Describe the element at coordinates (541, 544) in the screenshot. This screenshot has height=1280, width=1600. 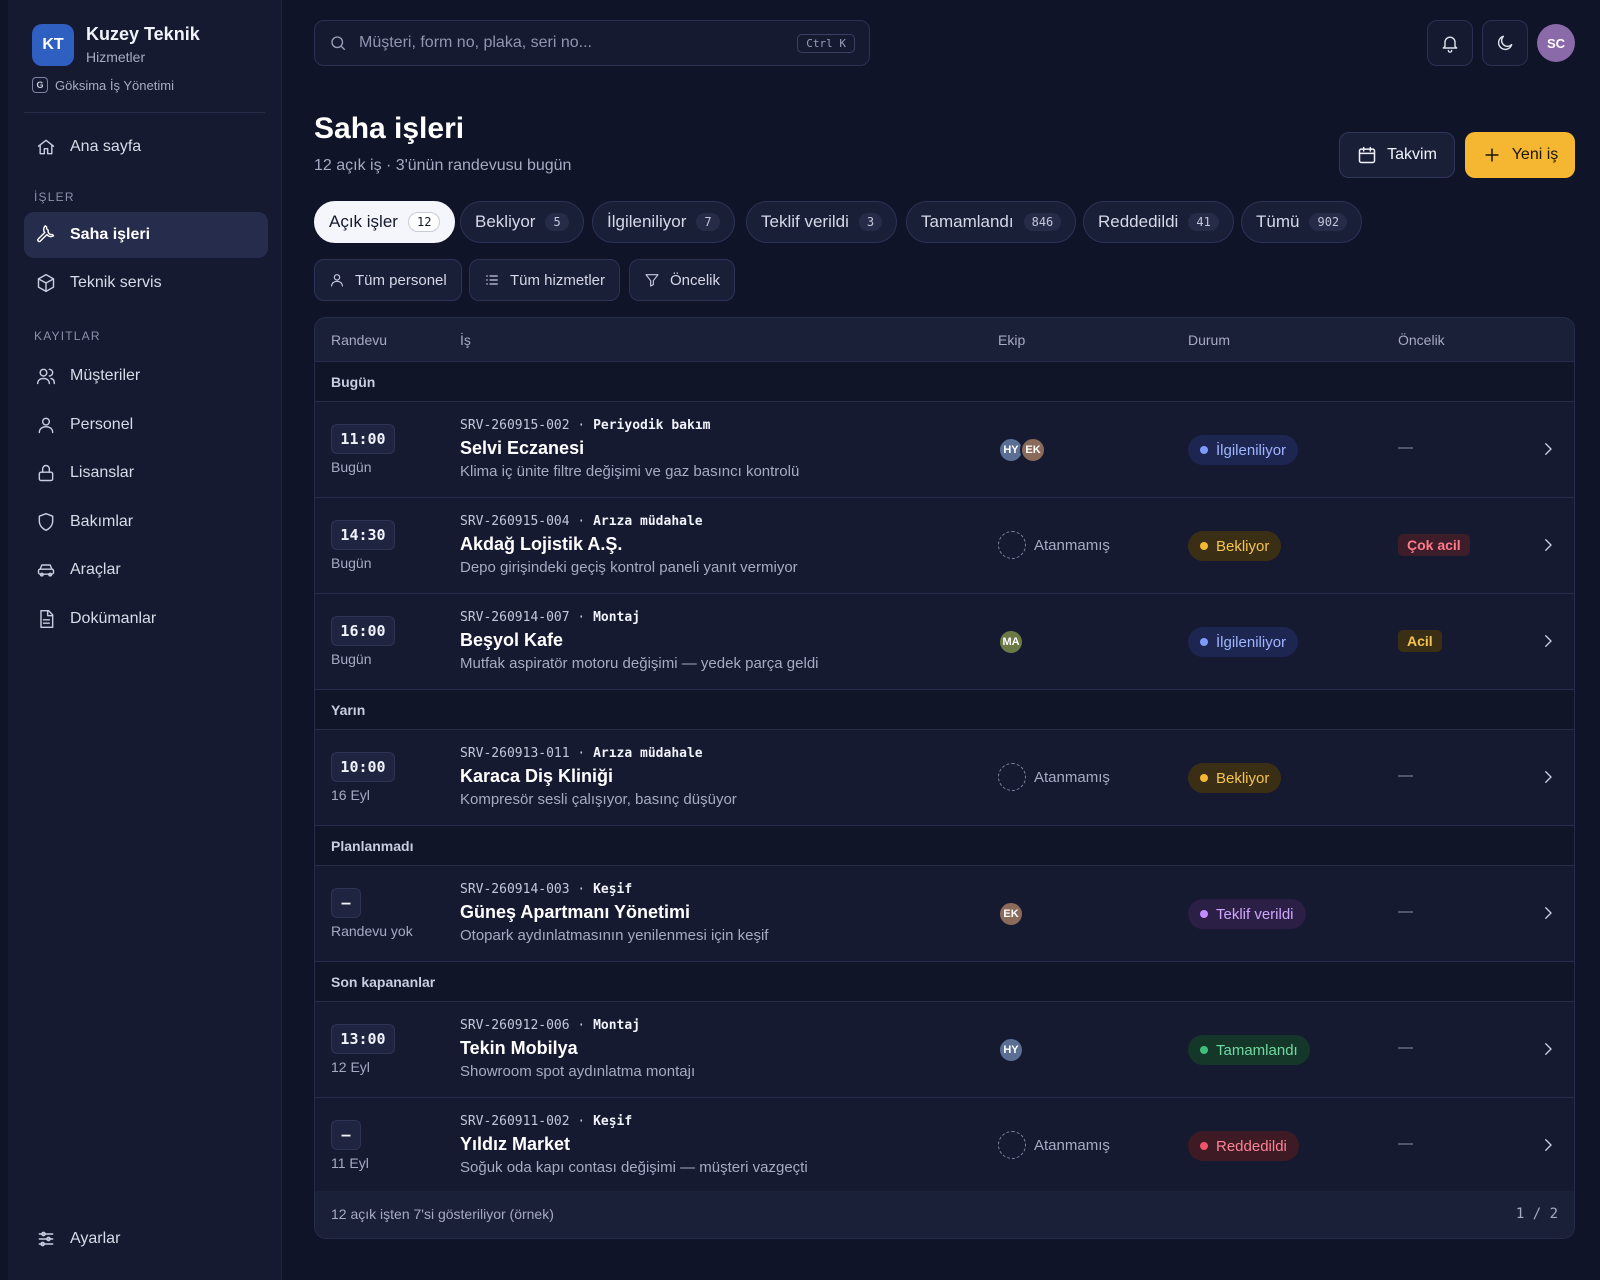
I see `job-customer: Akdağ Lojistik A.Ş.` at that location.